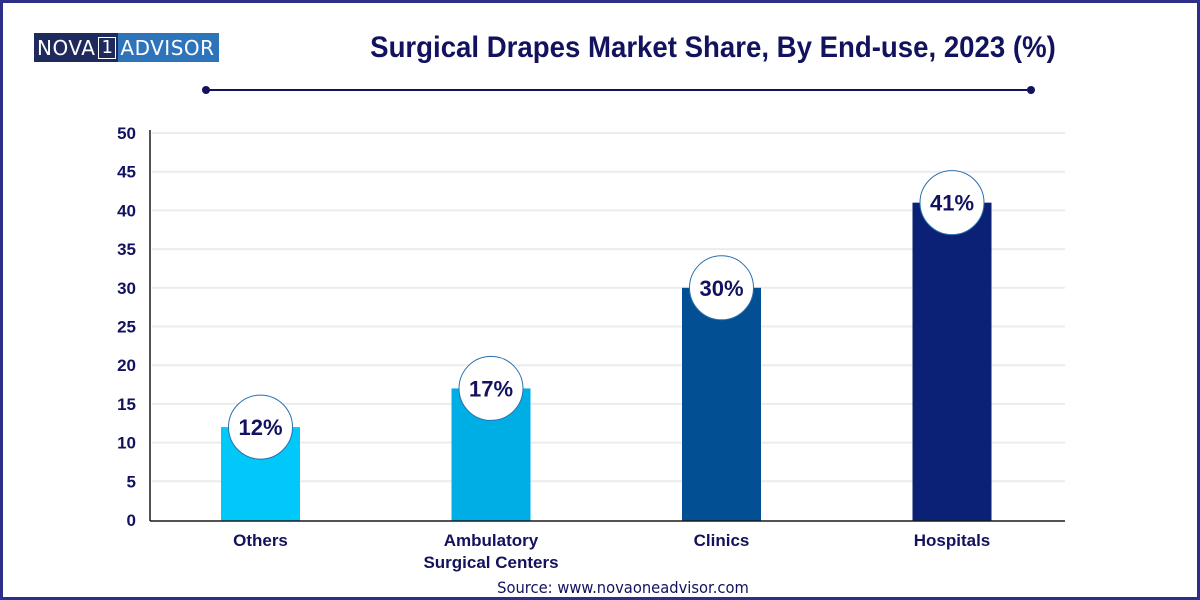 This screenshot has height=600, width=1200. I want to click on nova-one-advisor-logo: NOVA 1 ADVISOR, so click(126, 47).